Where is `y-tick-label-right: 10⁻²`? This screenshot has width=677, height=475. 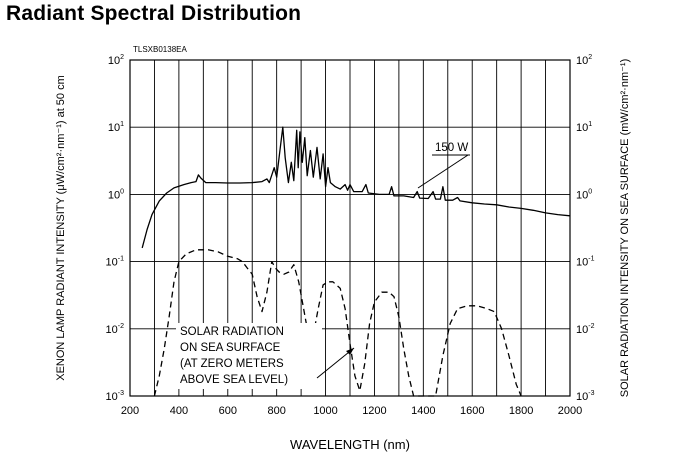 y-tick-label-right: 10⁻² is located at coordinates (585, 329).